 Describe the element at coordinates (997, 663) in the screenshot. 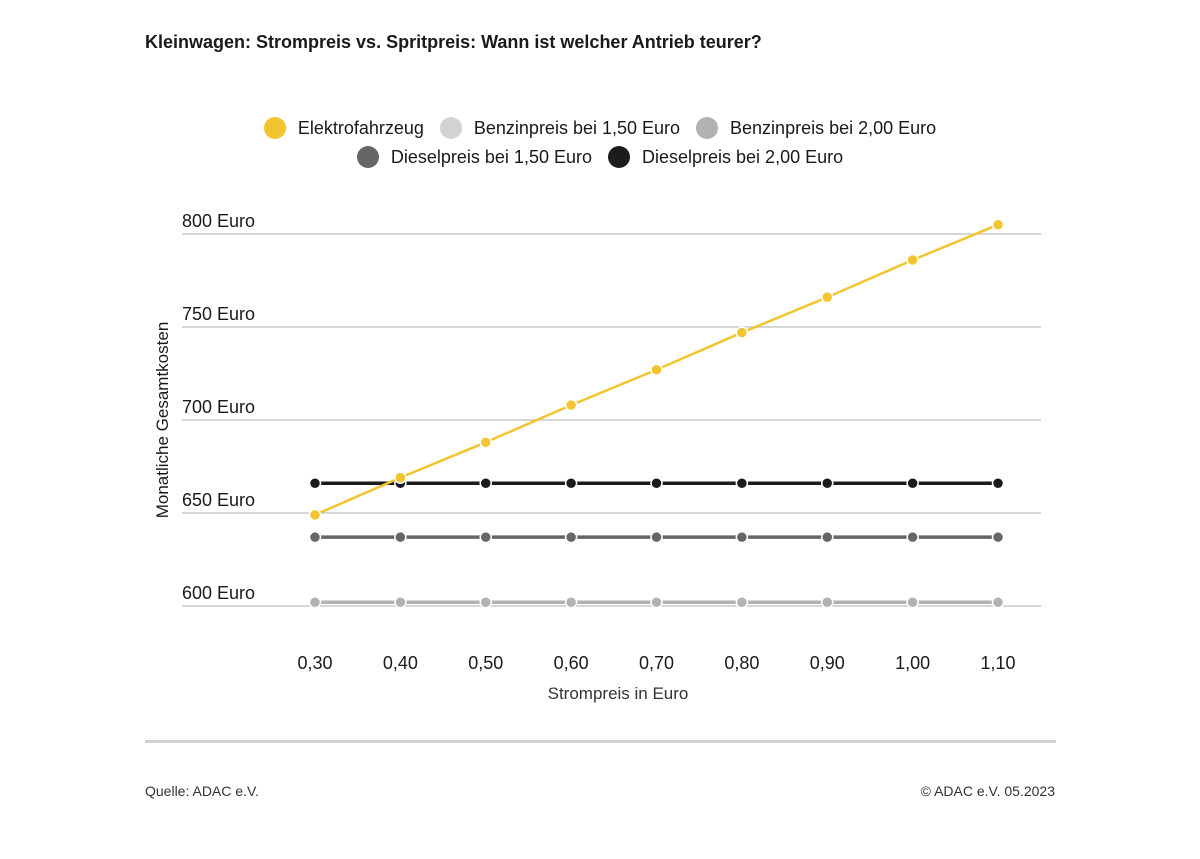

I see `x-tick-label-1-10: 1,10` at that location.